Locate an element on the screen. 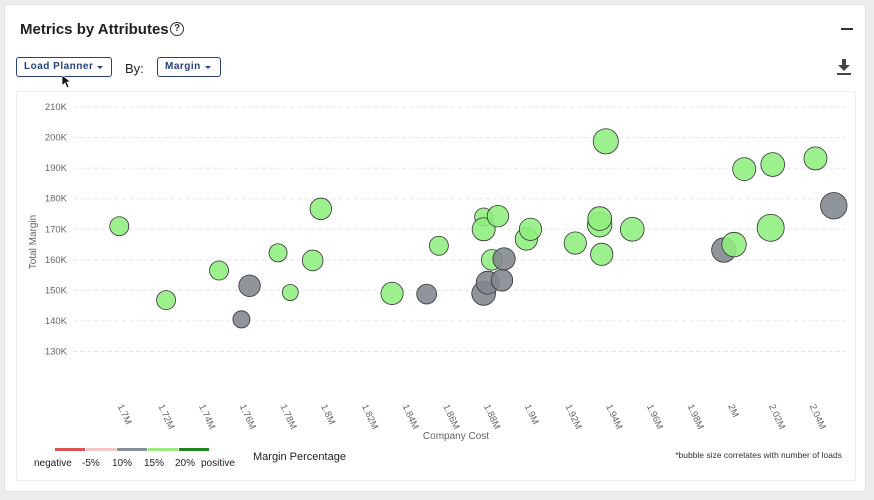  y-tick-label: 150K is located at coordinates (56, 290).